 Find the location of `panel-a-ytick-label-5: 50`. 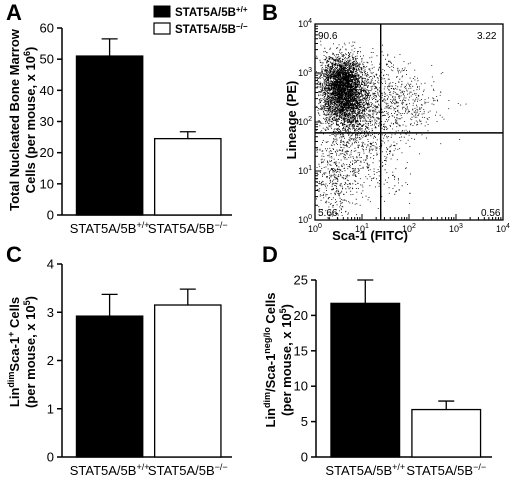

panel-a-ytick-label-5: 50 is located at coordinates (47, 59).